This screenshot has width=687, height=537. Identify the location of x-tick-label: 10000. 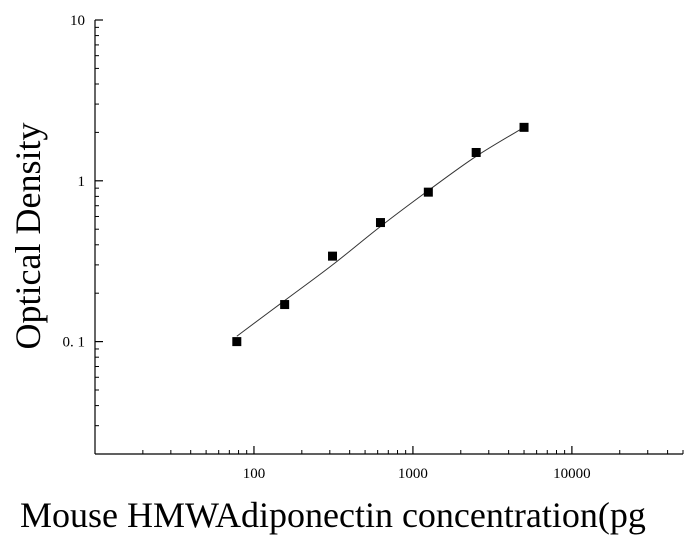
(572, 474).